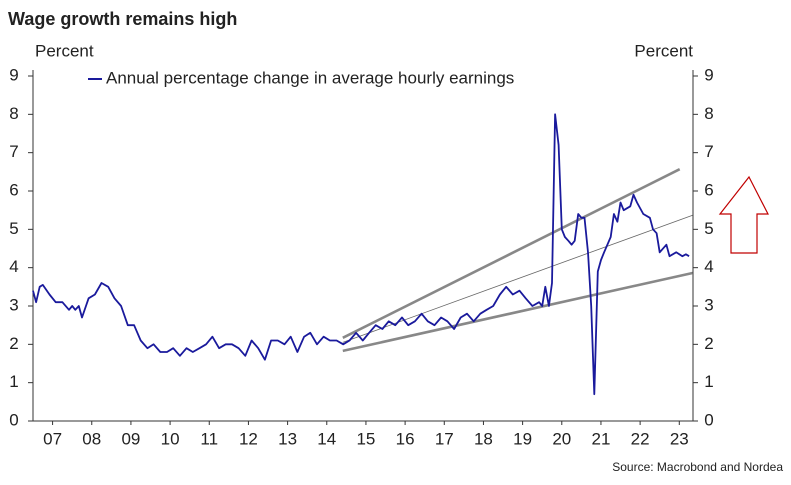 This screenshot has height=485, width=791. What do you see at coordinates (13, 343) in the screenshot?
I see `y-tick-label: 2` at bounding box center [13, 343].